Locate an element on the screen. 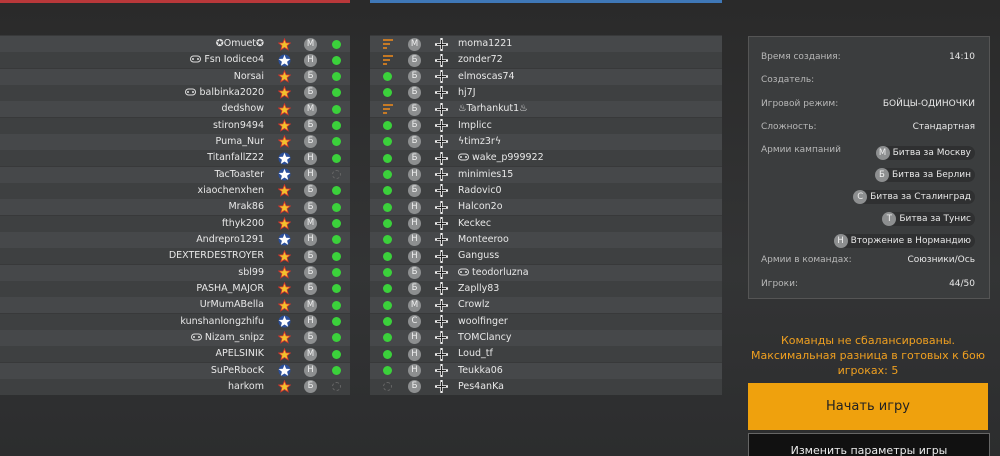 Image resolution: width=1000 pixels, height=456 pixels. info-label: Армии кампаний is located at coordinates (801, 150).